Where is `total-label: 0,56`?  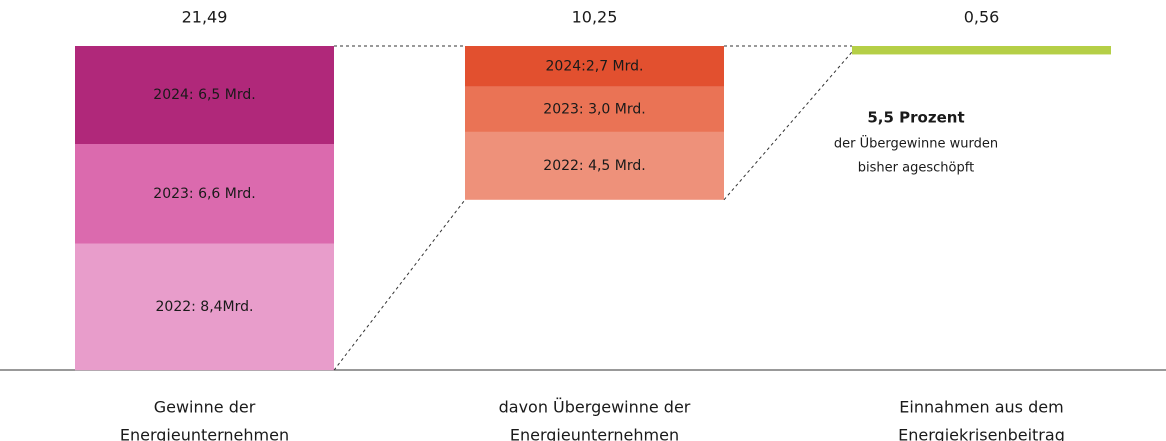 total-label: 0,56 is located at coordinates (982, 17).